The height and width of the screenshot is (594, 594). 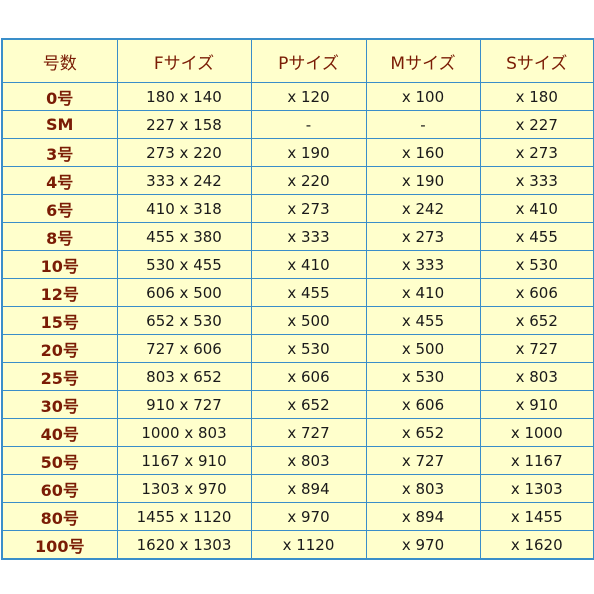 I want to click on size-number-cell: 30号, so click(x=59, y=404).